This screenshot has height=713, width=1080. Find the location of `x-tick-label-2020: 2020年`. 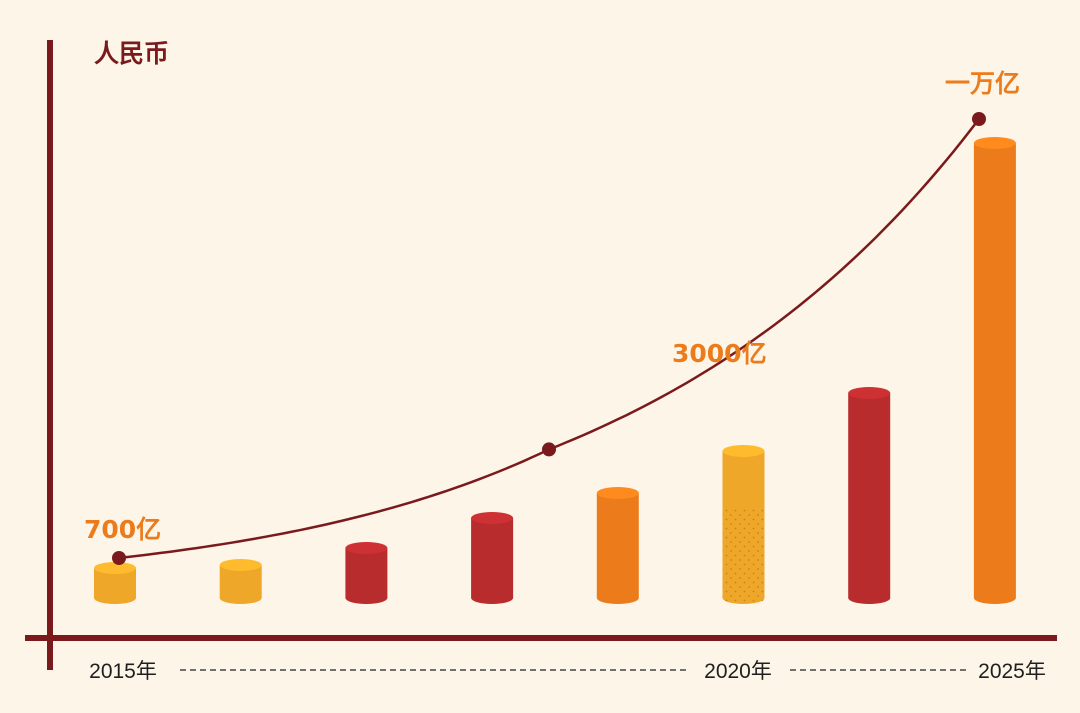

x-tick-label-2020: 2020年 is located at coordinates (738, 671).